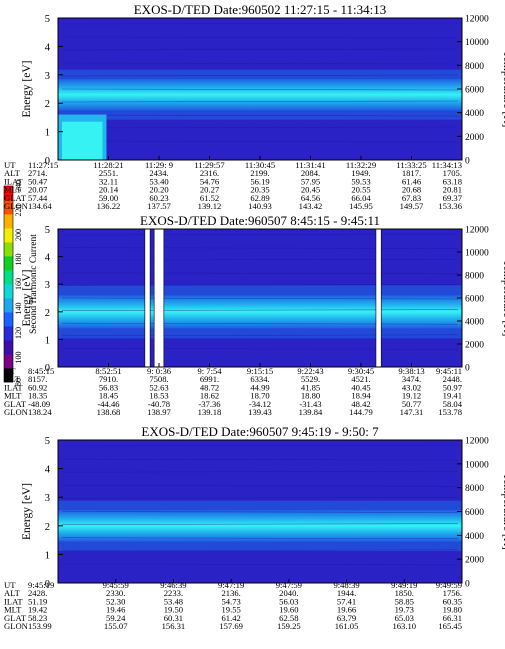 The height and width of the screenshot is (649, 505). I want to click on orbit-value: 18.45, so click(108, 396).